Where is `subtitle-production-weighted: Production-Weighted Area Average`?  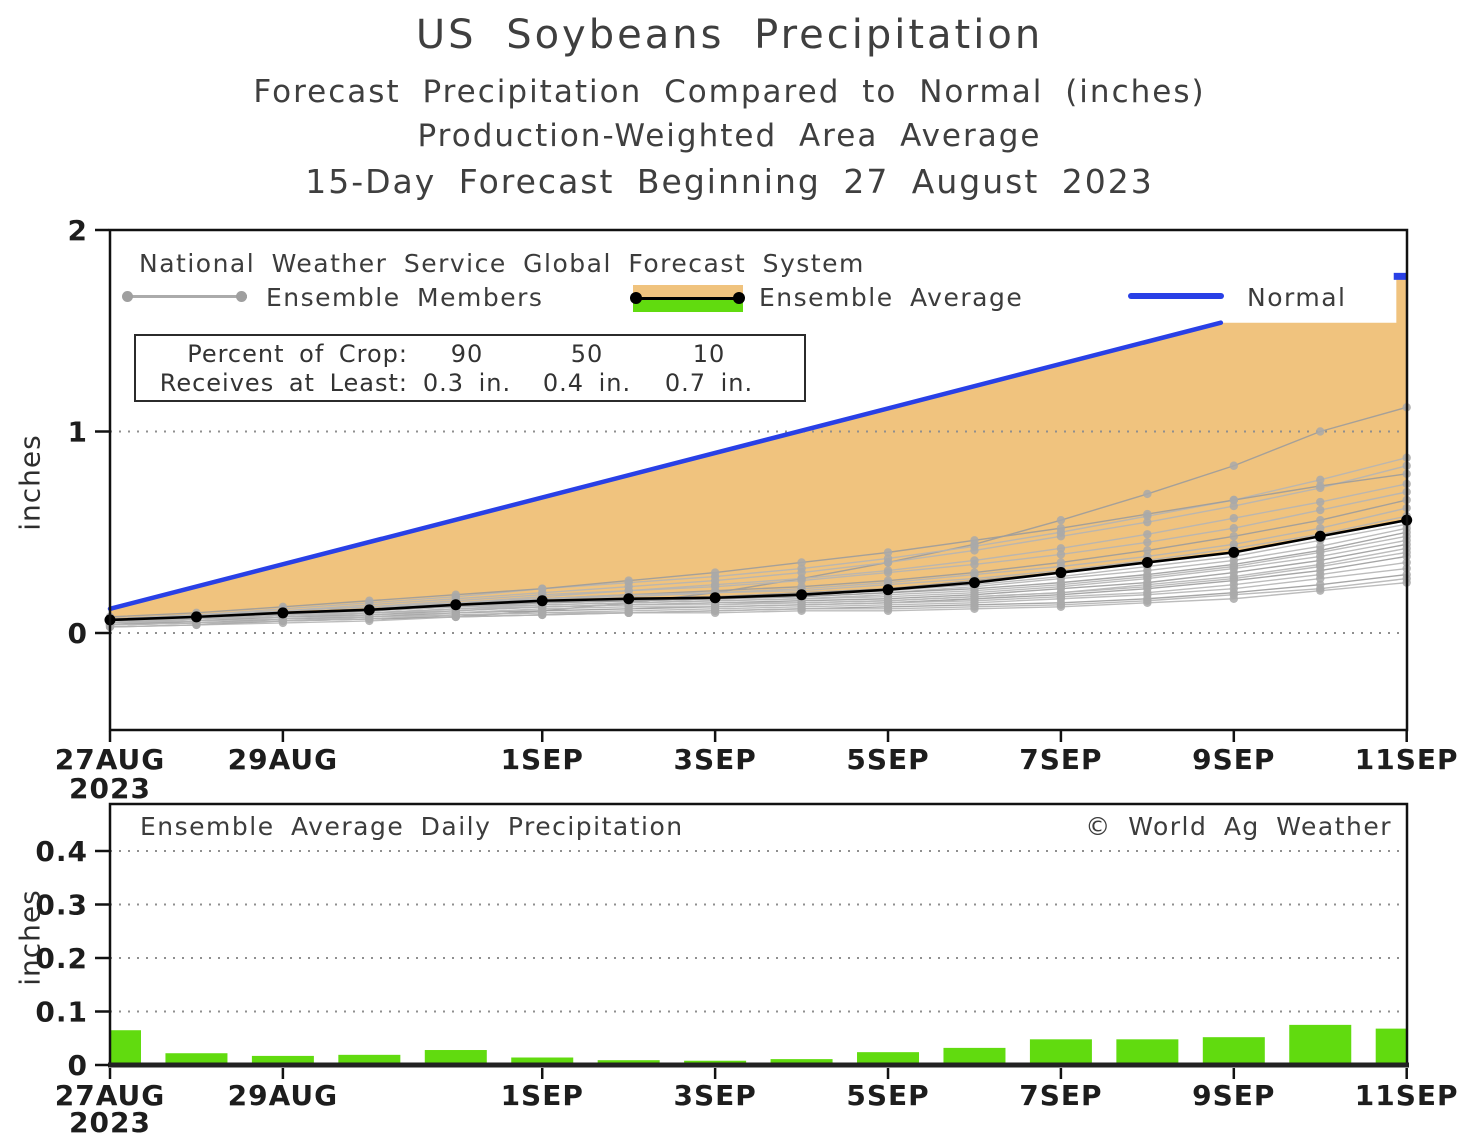
subtitle-production-weighted: Production-Weighted Area Average is located at coordinates (729, 136).